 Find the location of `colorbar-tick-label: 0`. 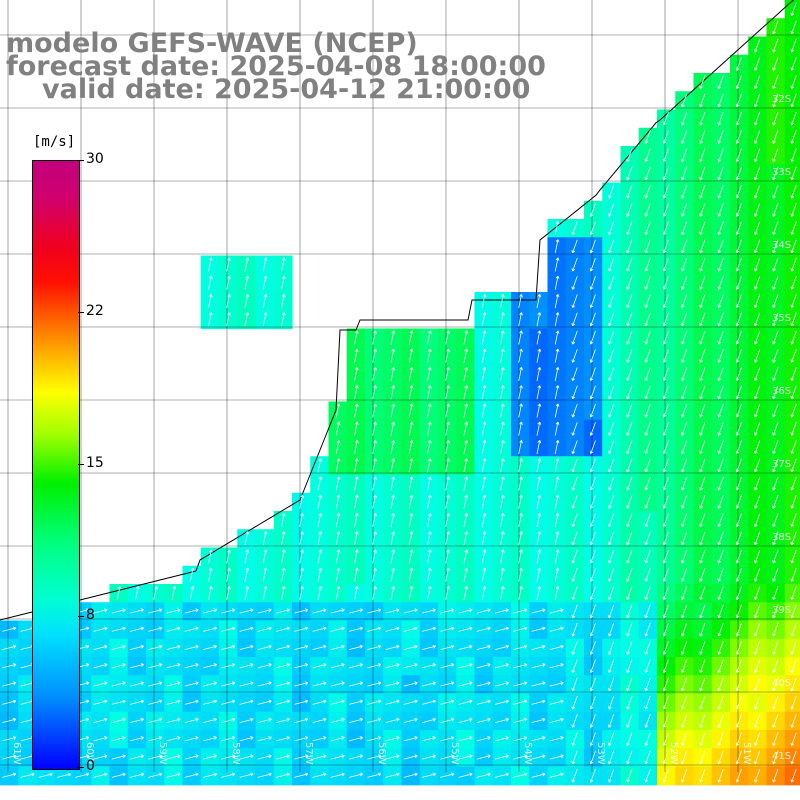

colorbar-tick-label: 0 is located at coordinates (90, 766).